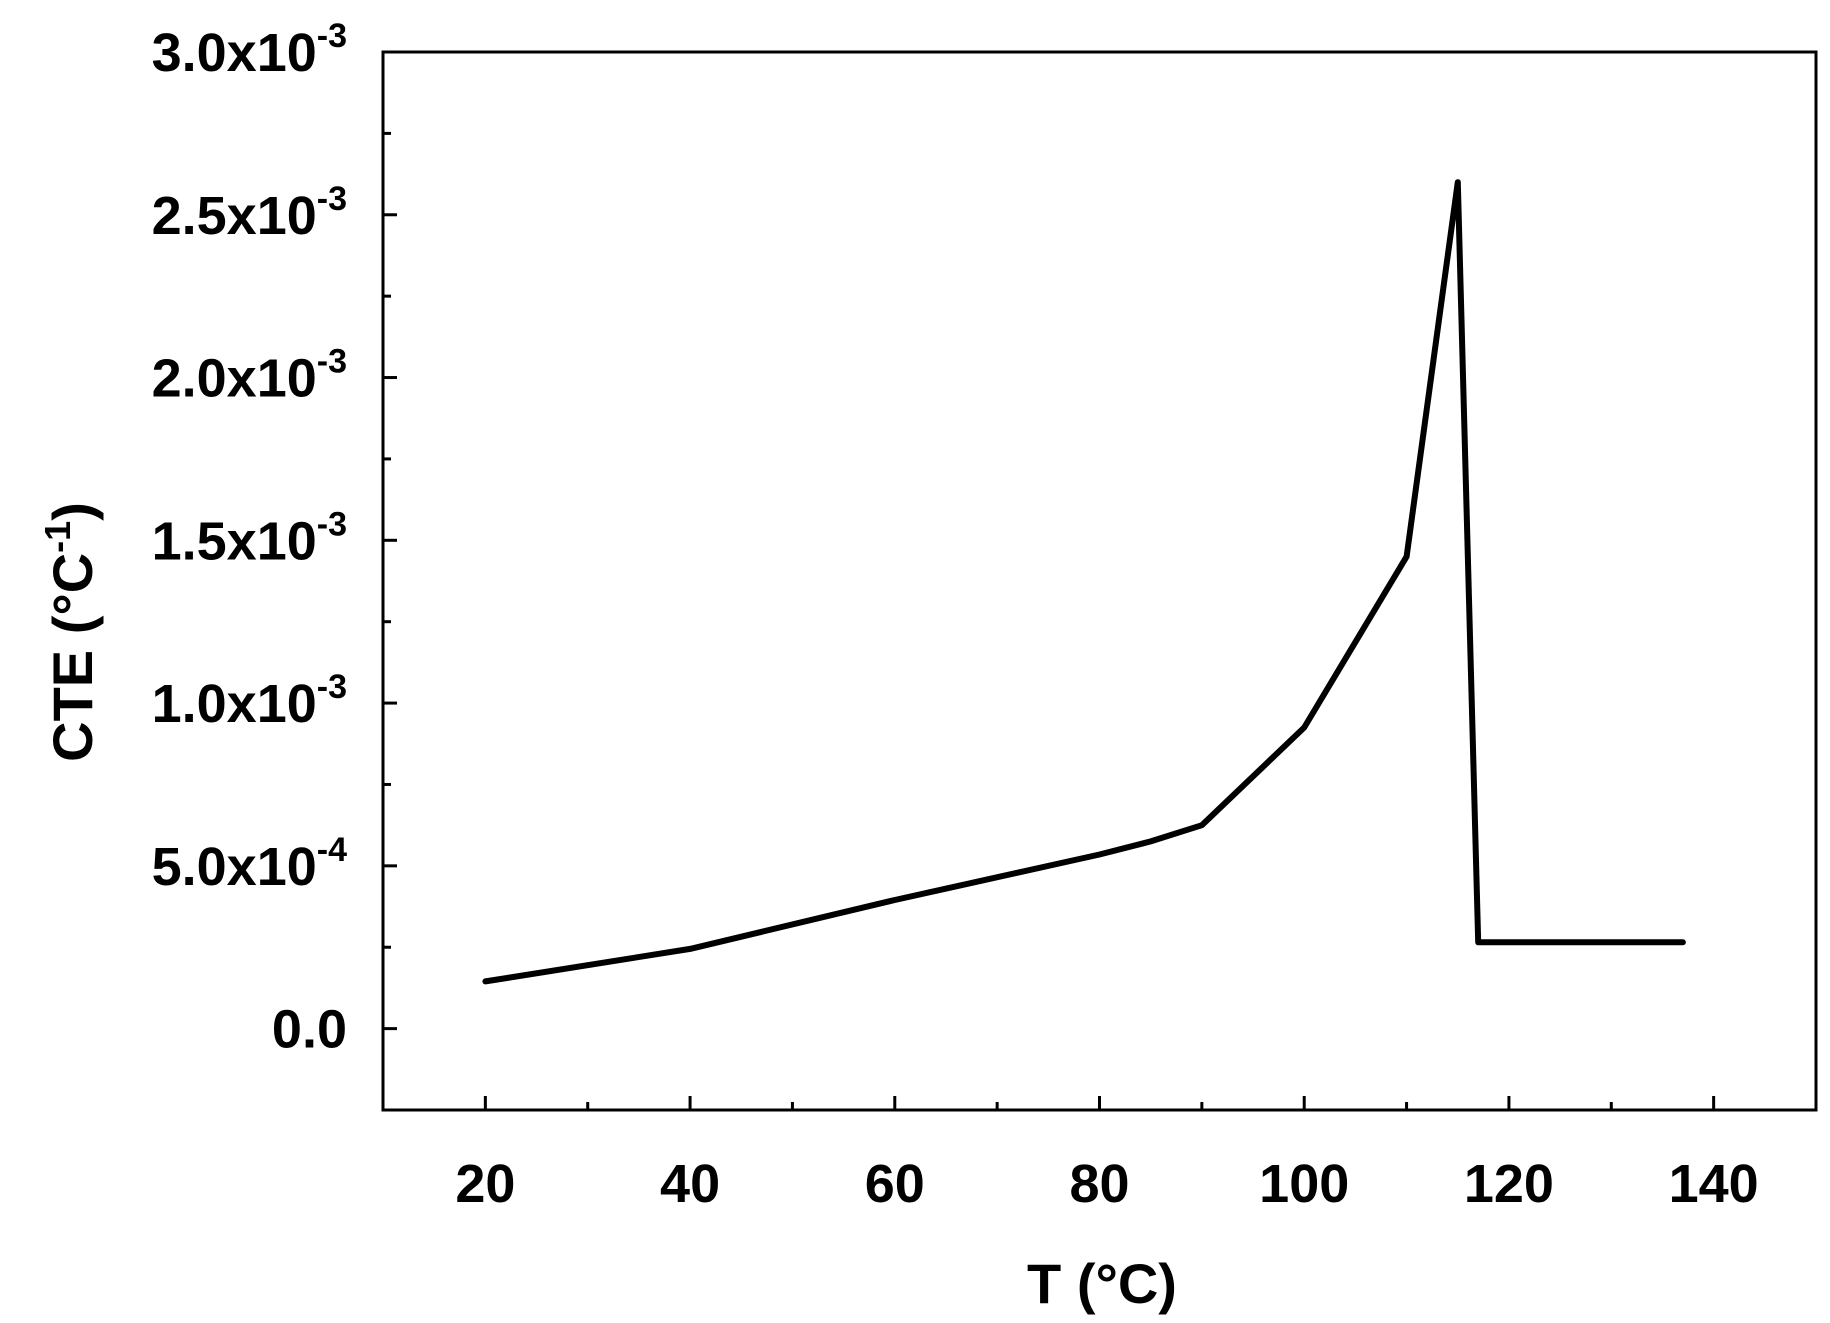 This screenshot has width=1830, height=1323. What do you see at coordinates (1304, 1184) in the screenshot?
I see `x-tick-label: 100` at bounding box center [1304, 1184].